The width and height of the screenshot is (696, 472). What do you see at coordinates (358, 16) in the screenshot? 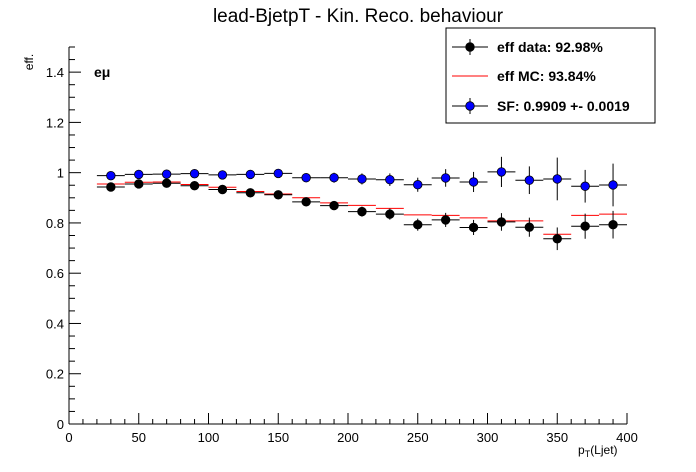
I see `chart-title: lead-BjetpT - Kin. Reco. behaviour` at bounding box center [358, 16].